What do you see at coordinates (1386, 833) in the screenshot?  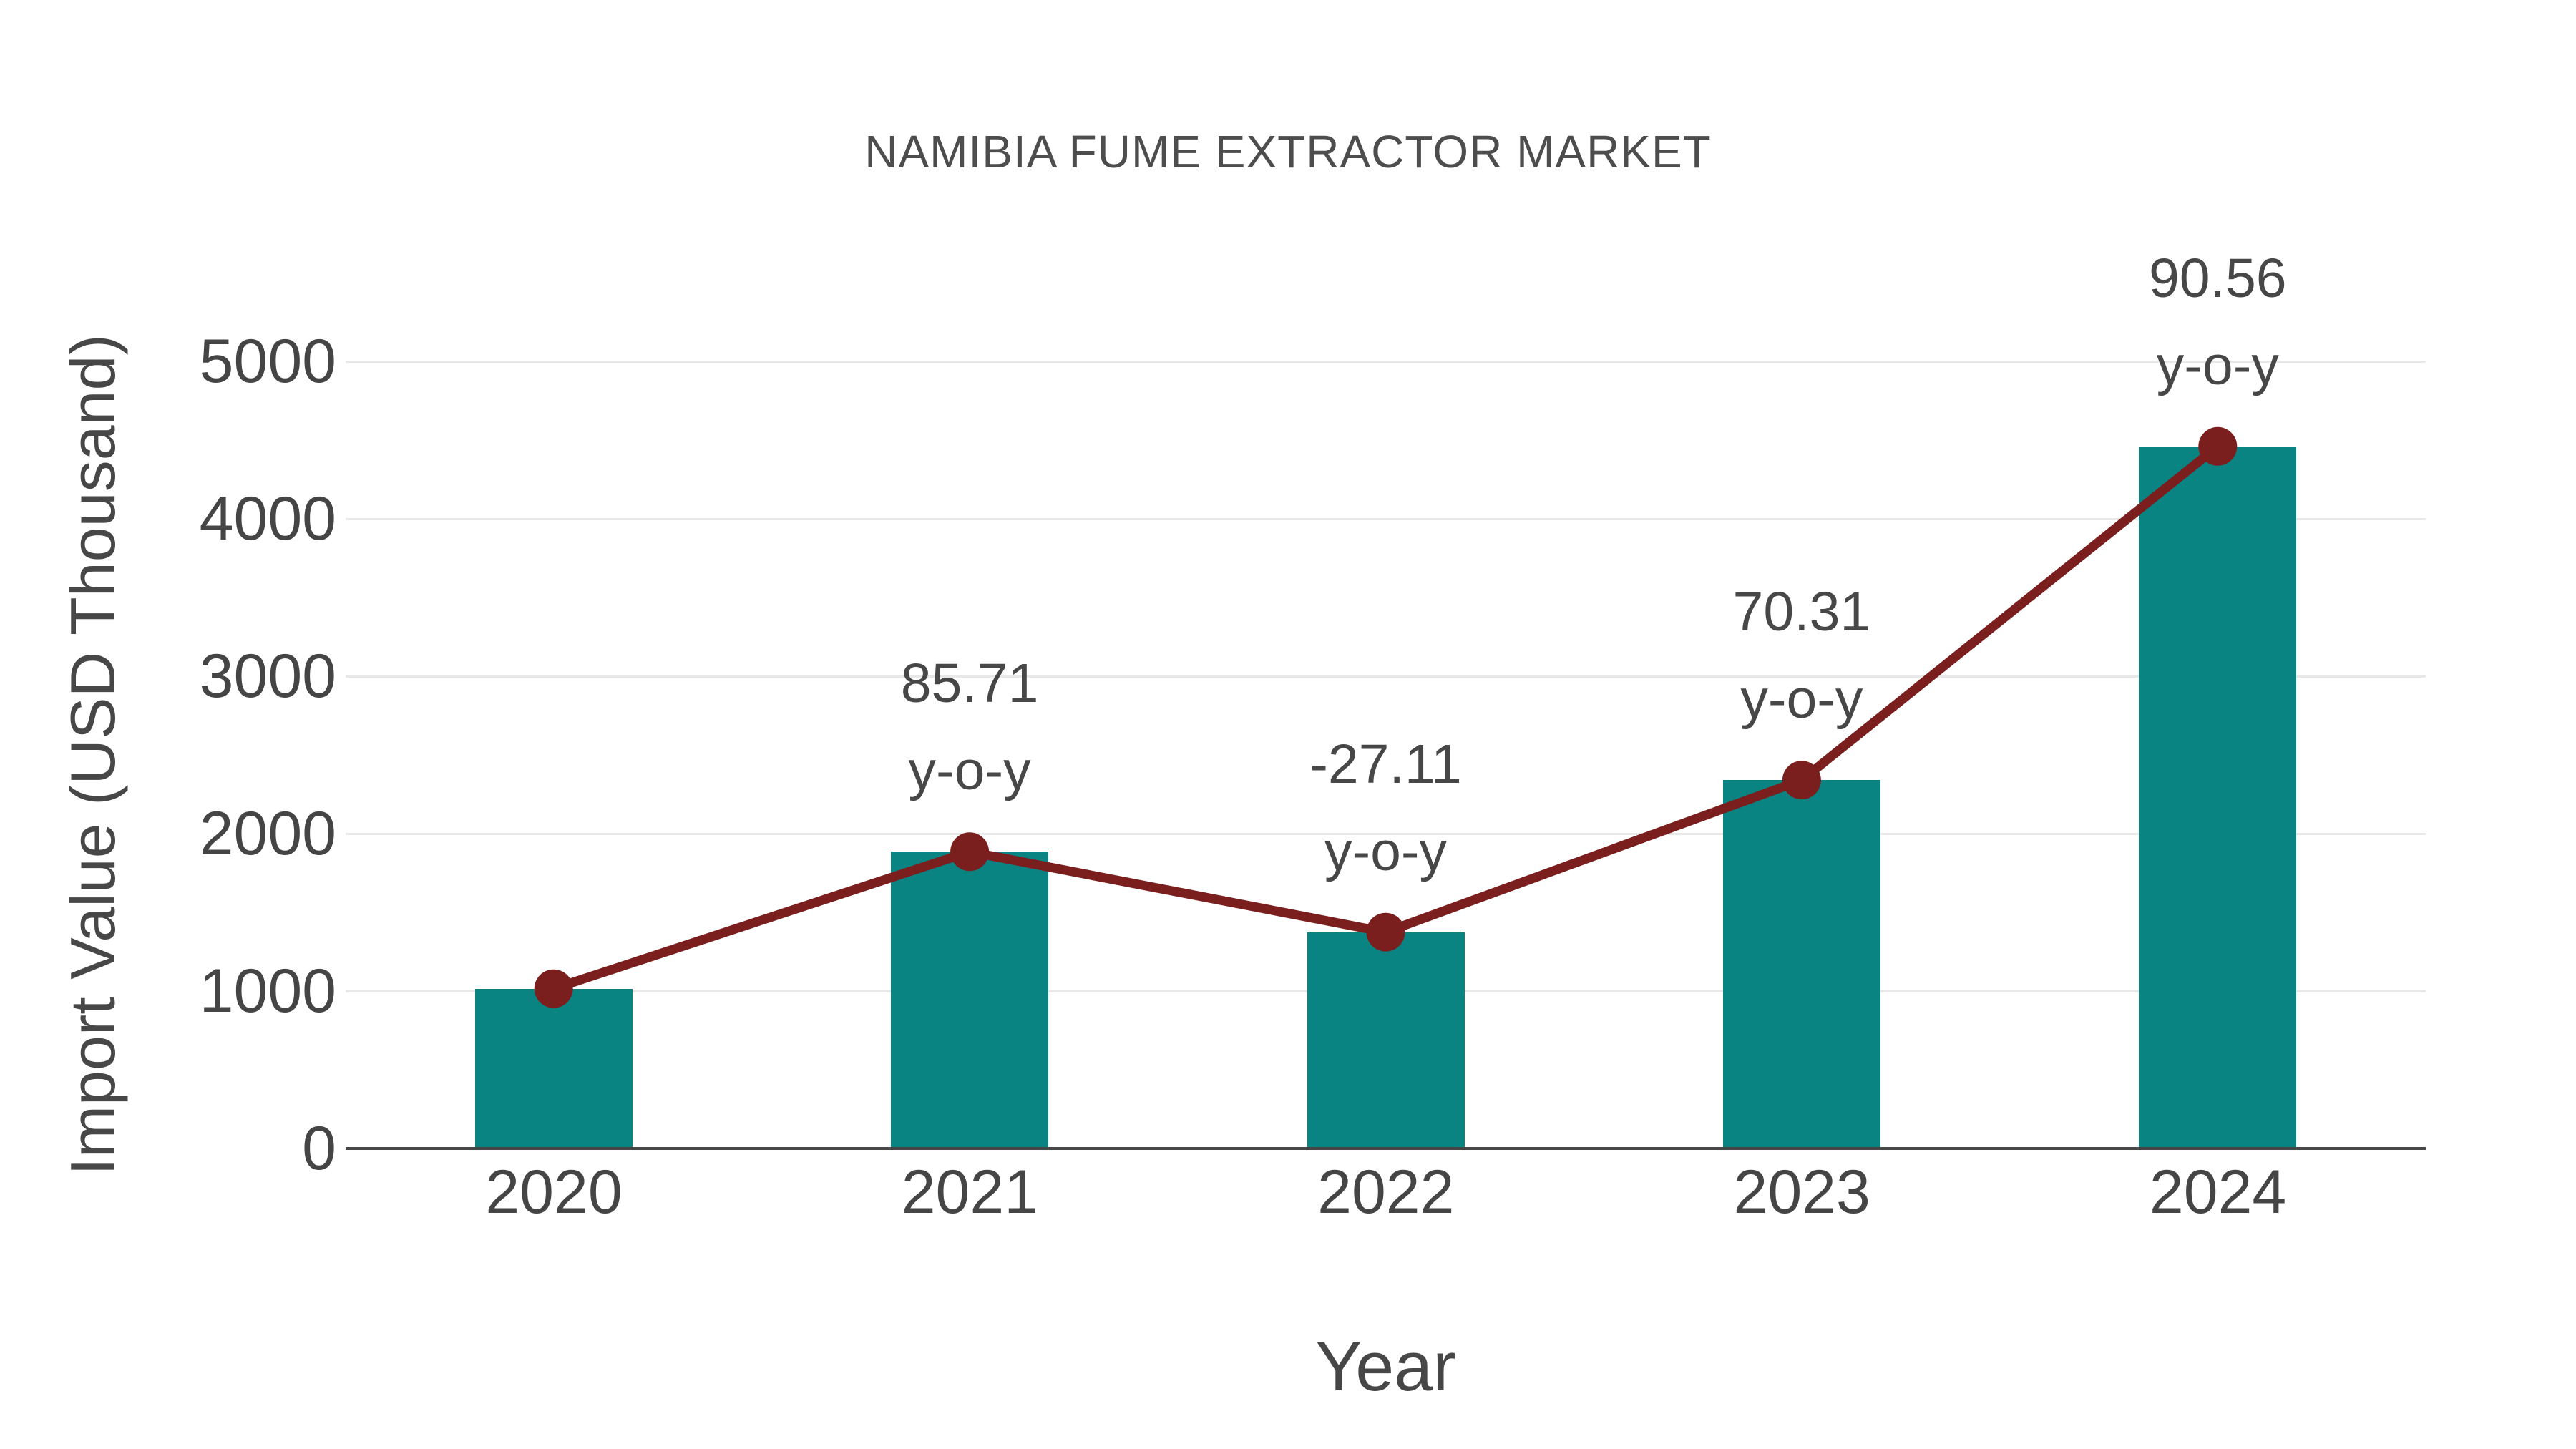 I see `gridline-y-2000` at bounding box center [1386, 833].